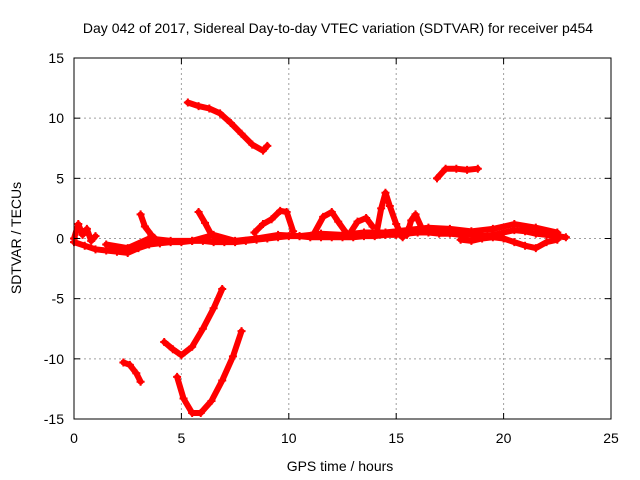 The height and width of the screenshot is (480, 640). I want to click on y-tick-label: 10, so click(56, 118).